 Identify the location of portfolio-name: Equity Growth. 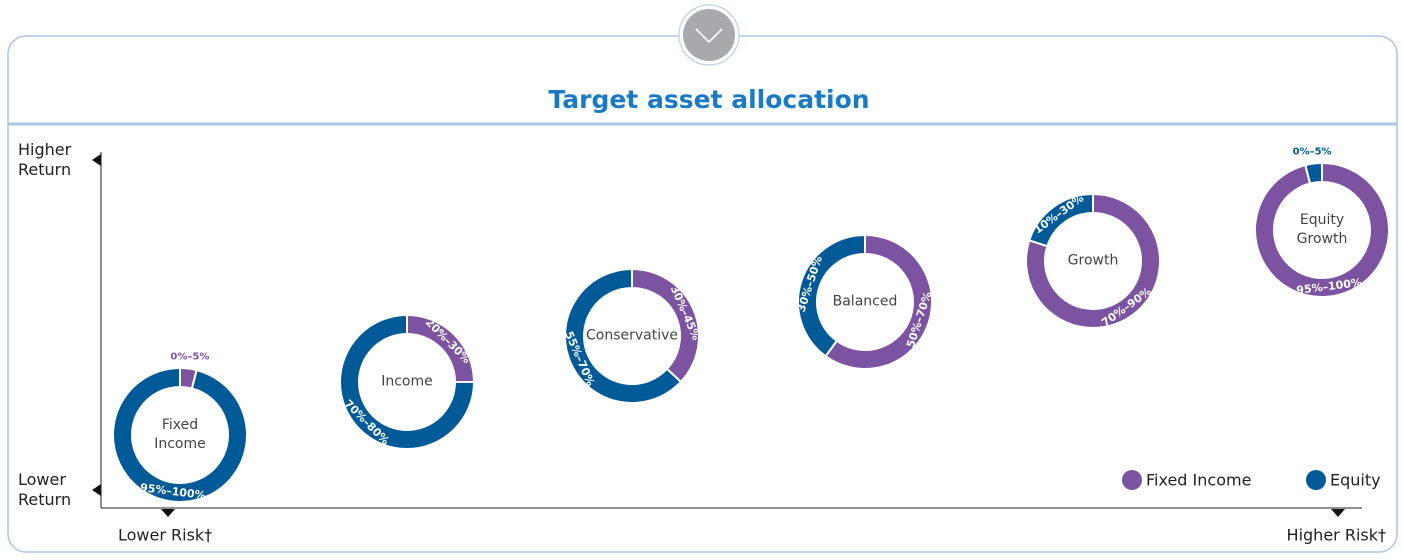
(1322, 229).